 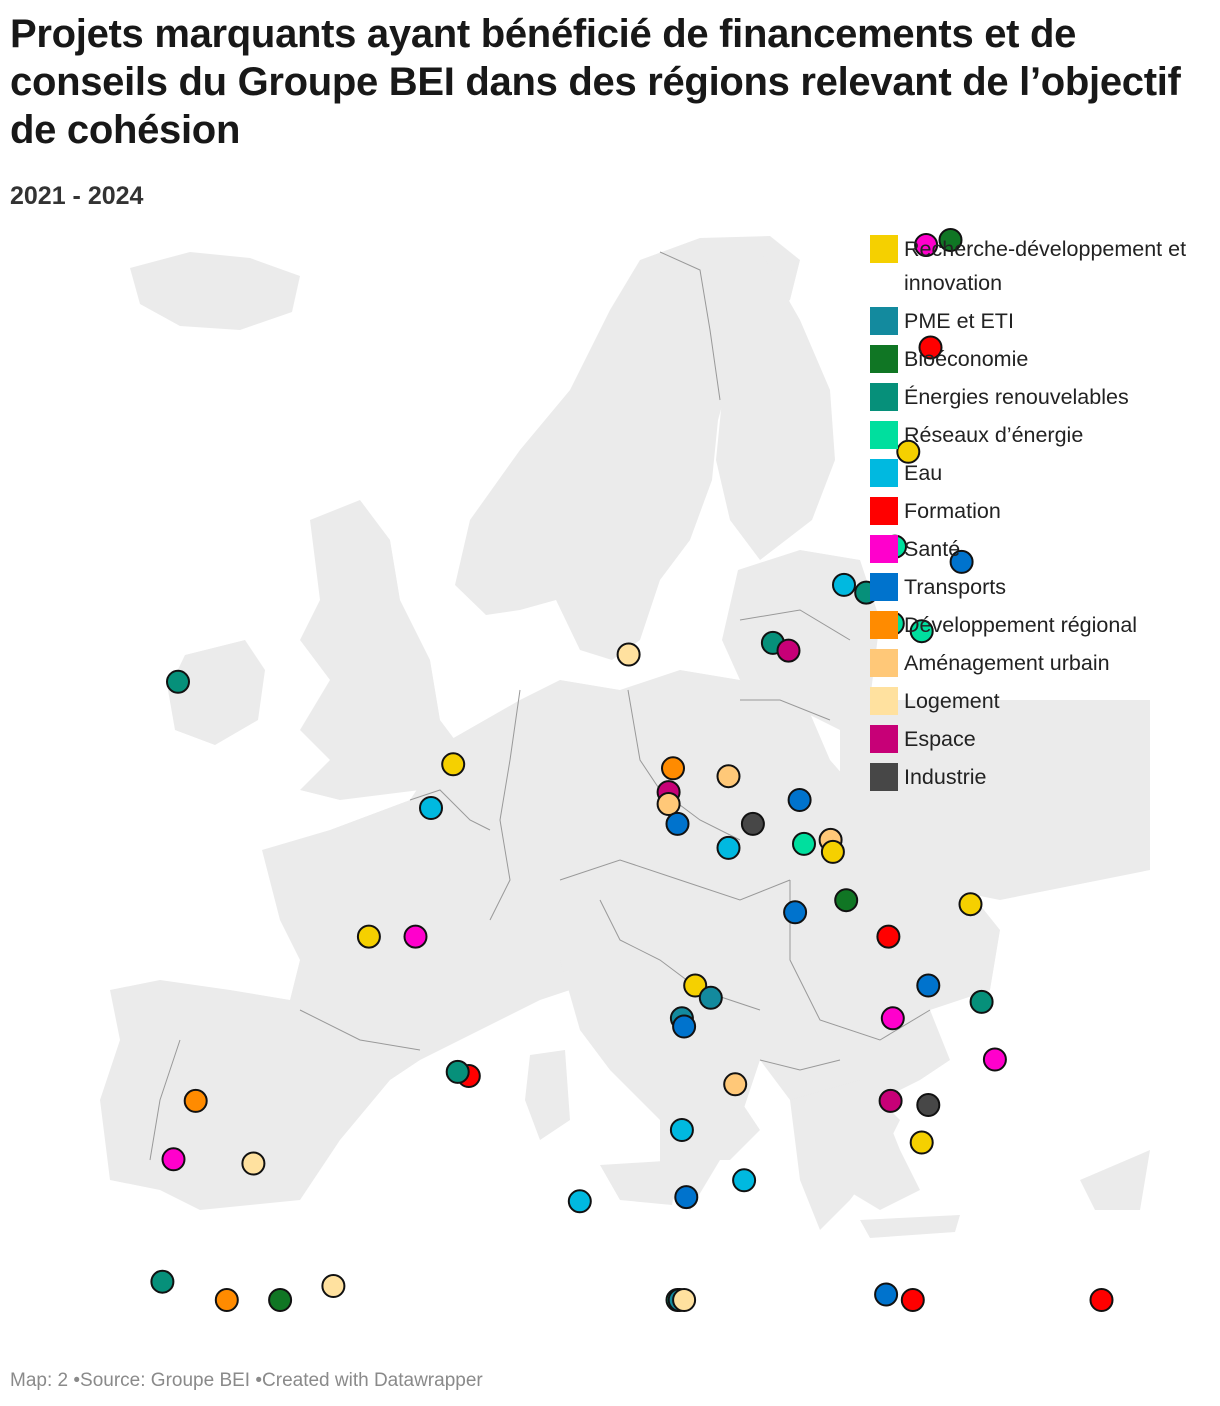 I want to click on legend-label: Bioéconomie, so click(x=966, y=359).